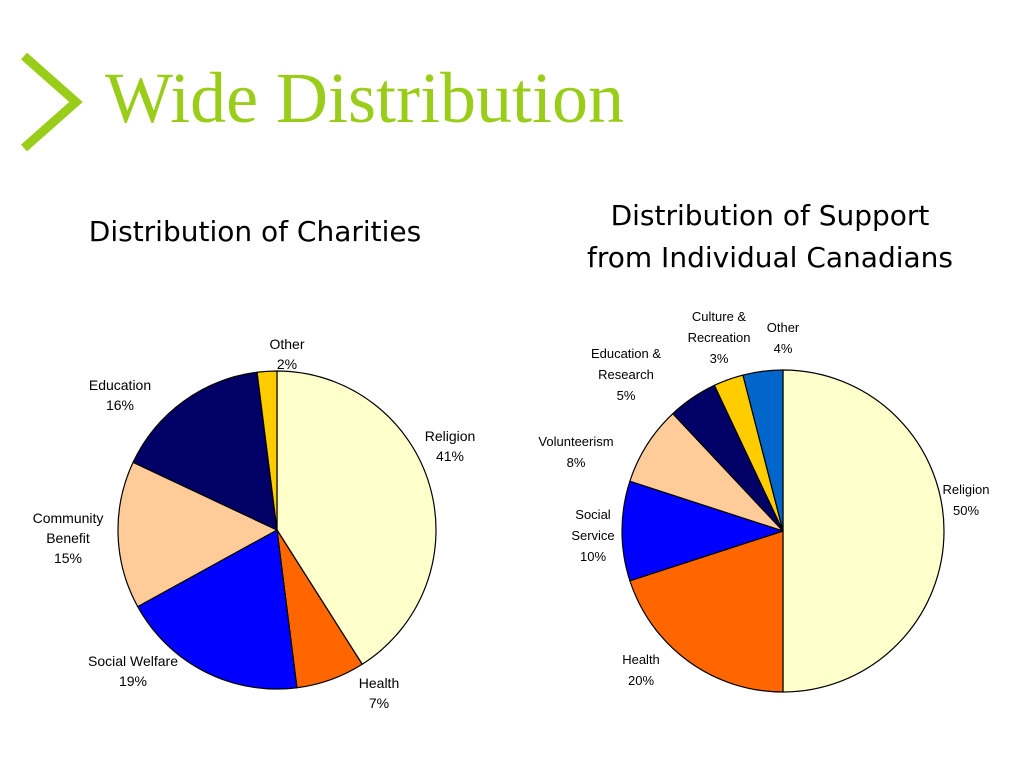  I want to click on slice-value-label: 16%, so click(120, 405).